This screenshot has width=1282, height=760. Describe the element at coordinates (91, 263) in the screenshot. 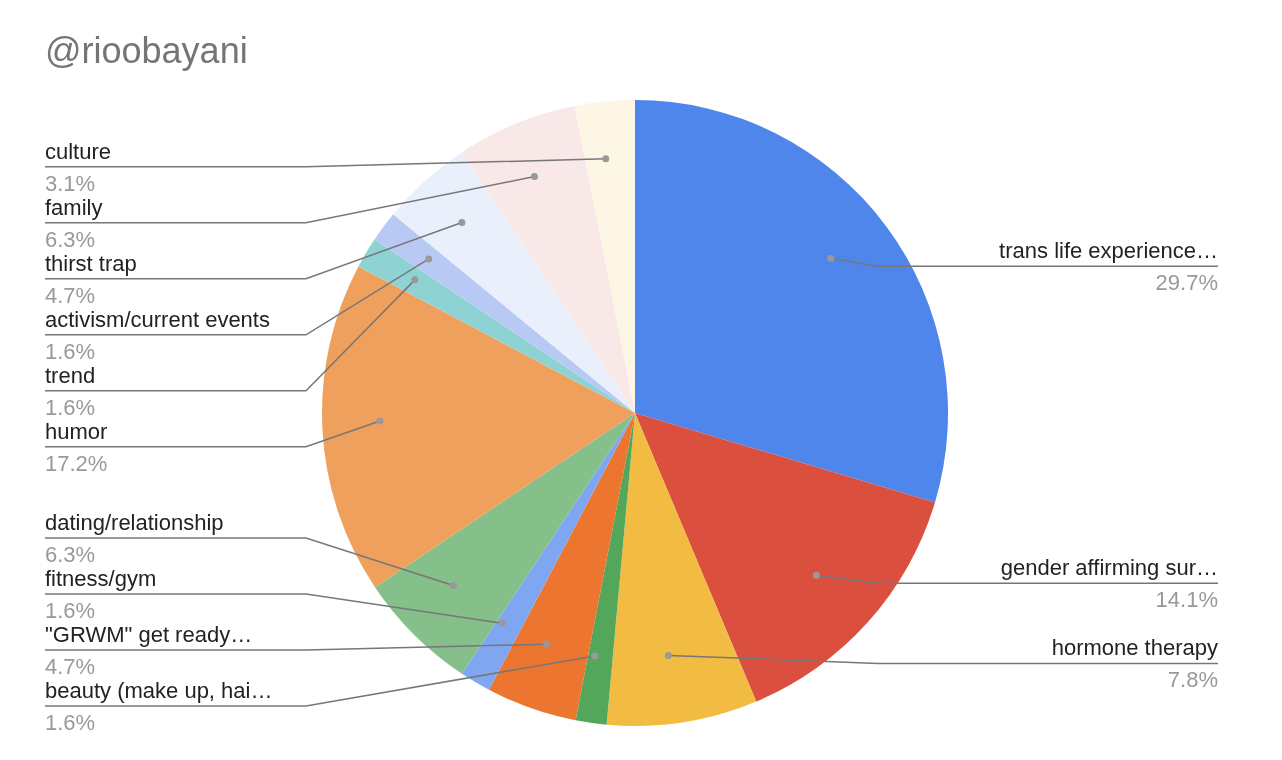

I see `slice-label: thirst trap` at that location.